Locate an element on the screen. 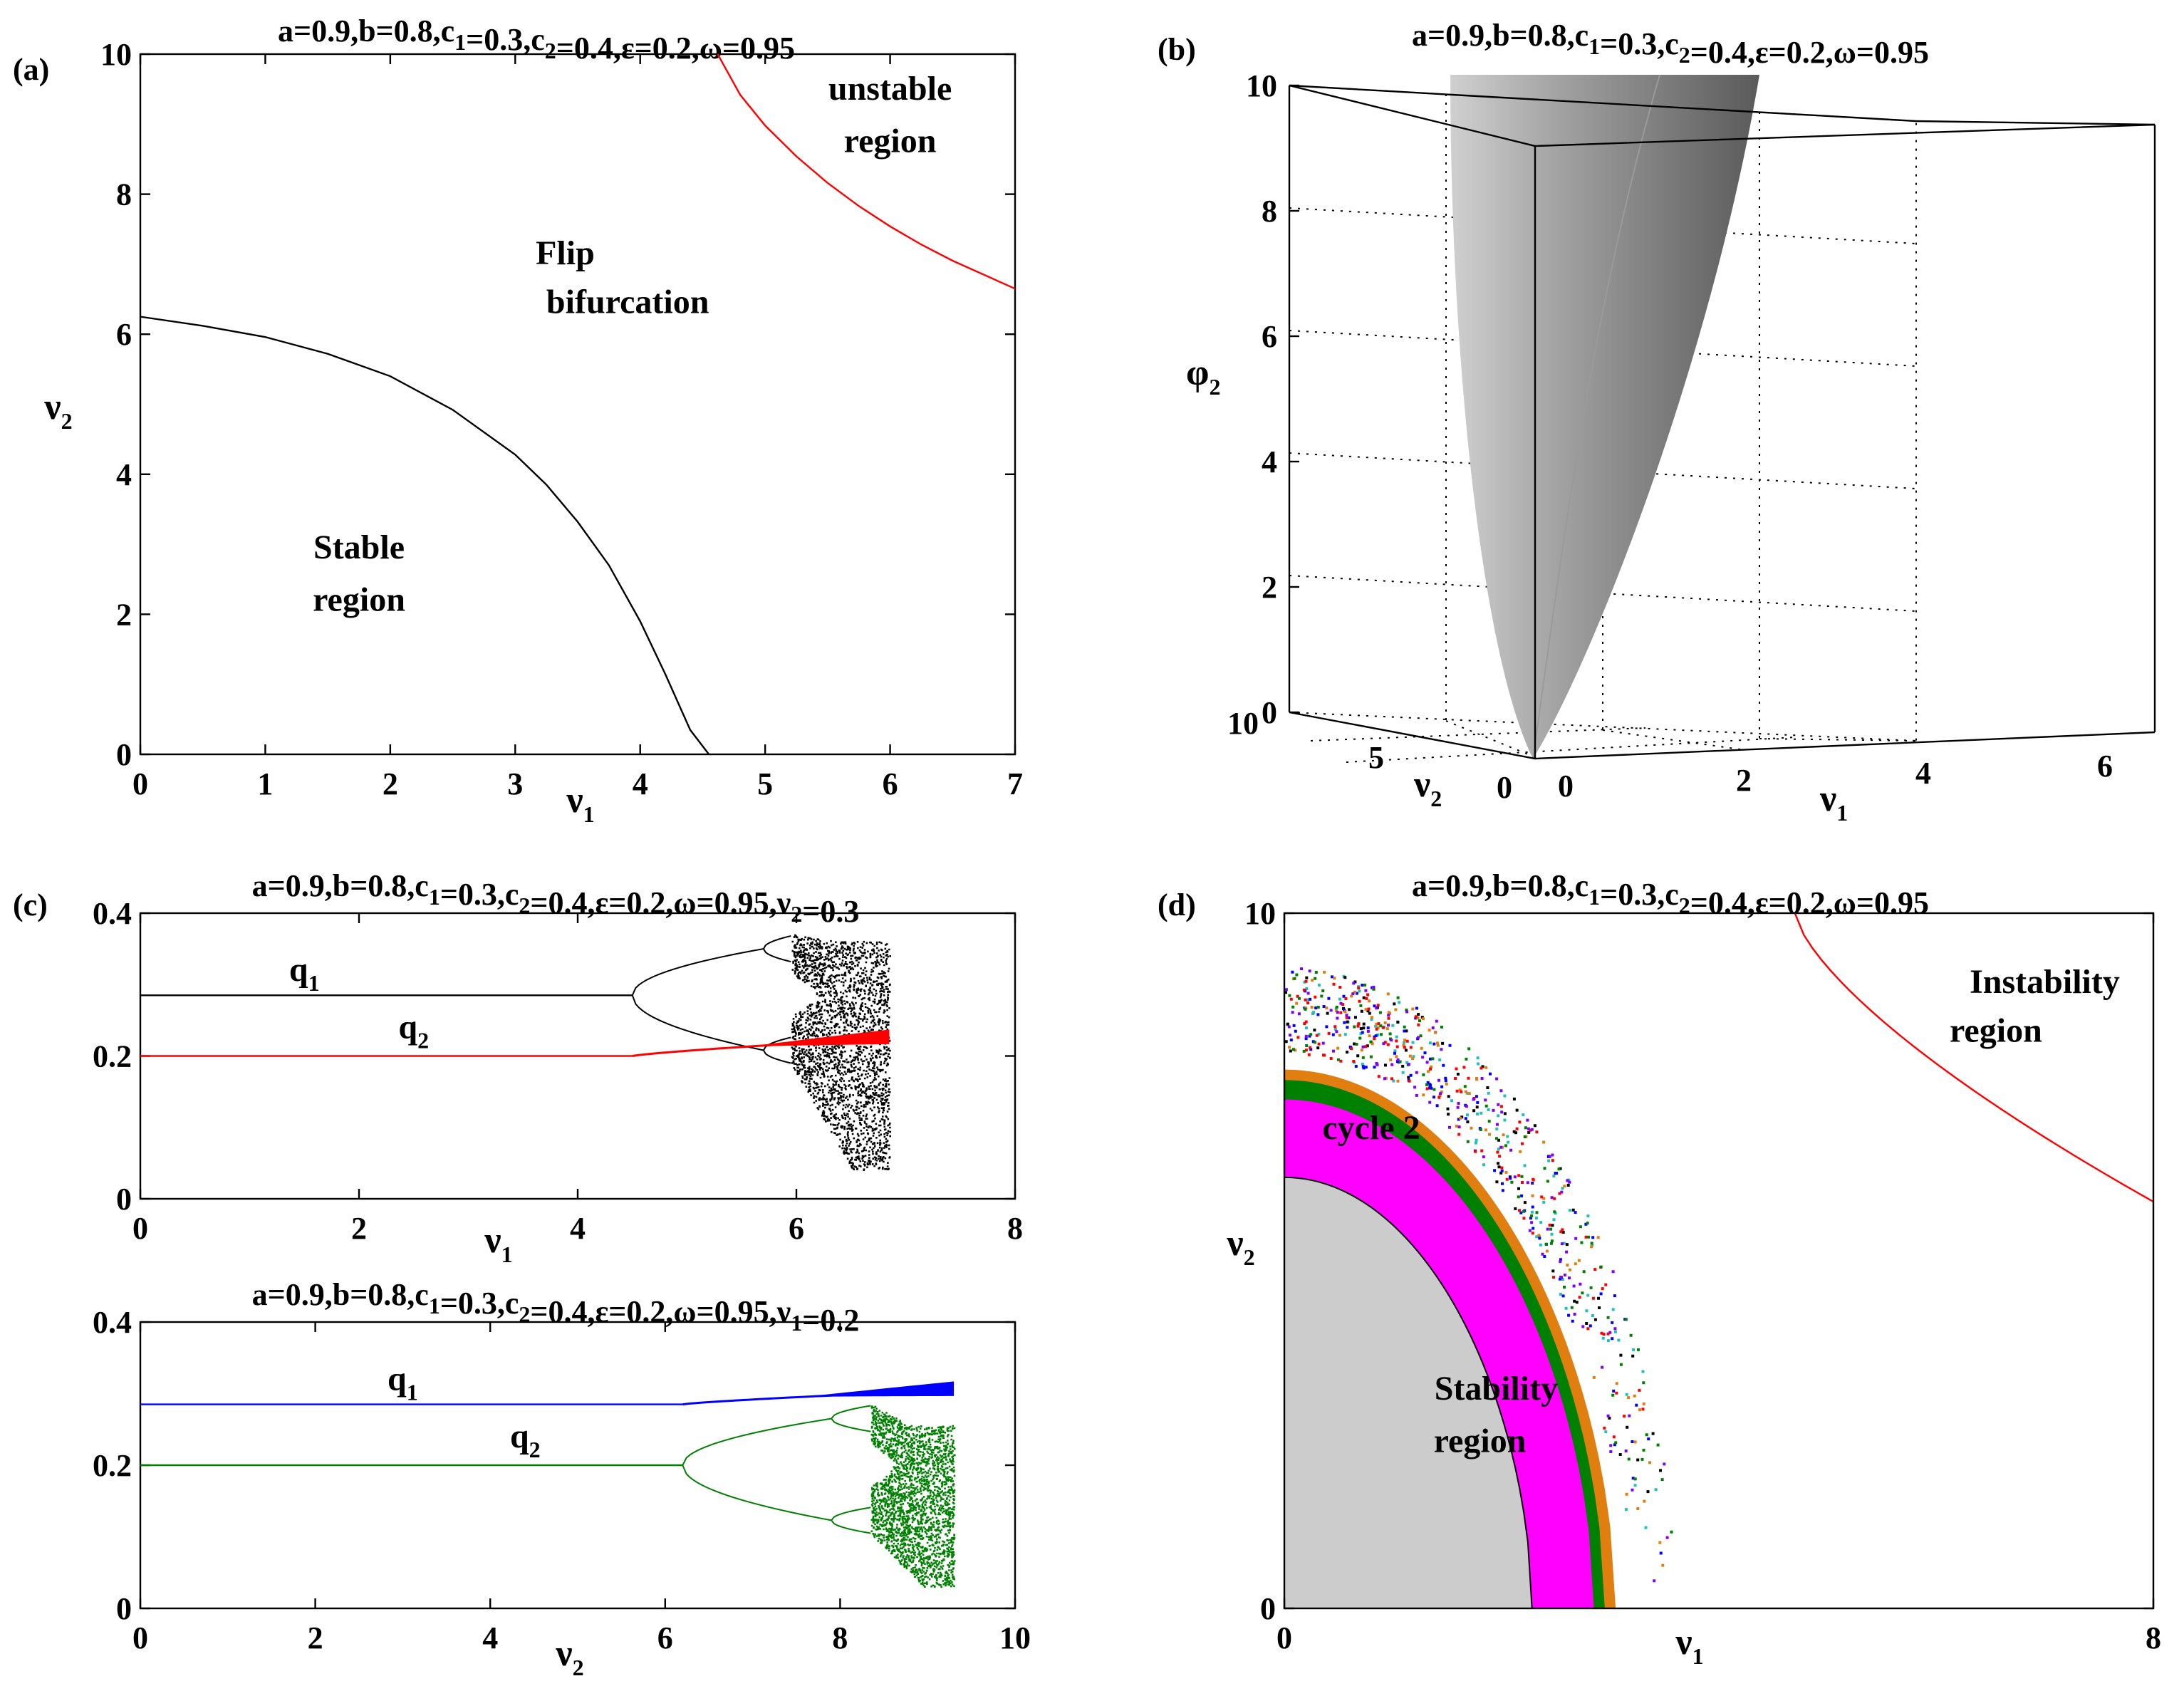 This screenshot has width=2184, height=1691. panel-b-label: (b) is located at coordinates (1177, 49).